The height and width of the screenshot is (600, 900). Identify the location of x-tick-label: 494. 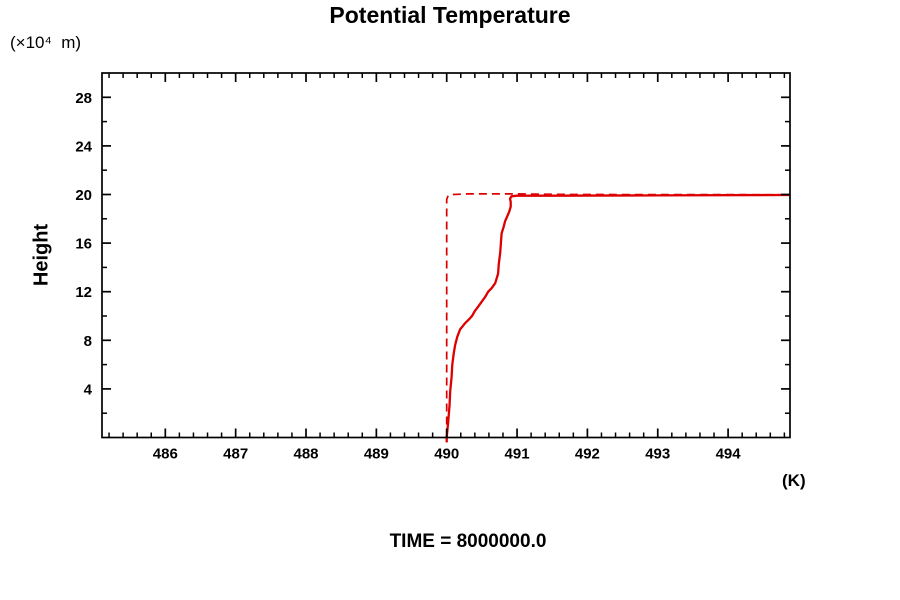
(729, 454).